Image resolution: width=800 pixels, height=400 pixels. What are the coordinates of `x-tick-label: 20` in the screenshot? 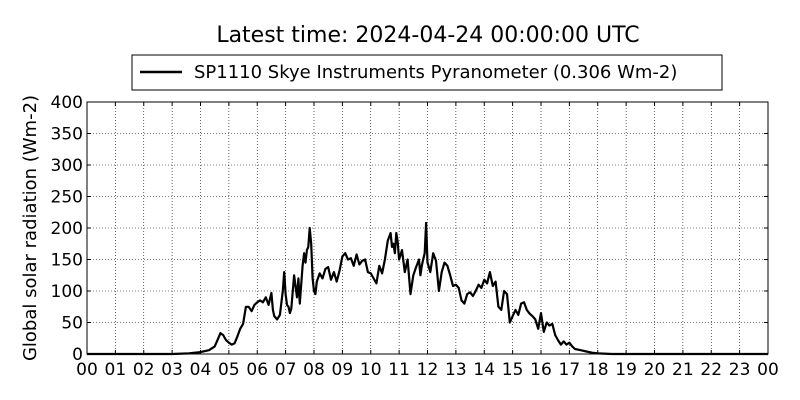 It's located at (655, 370).